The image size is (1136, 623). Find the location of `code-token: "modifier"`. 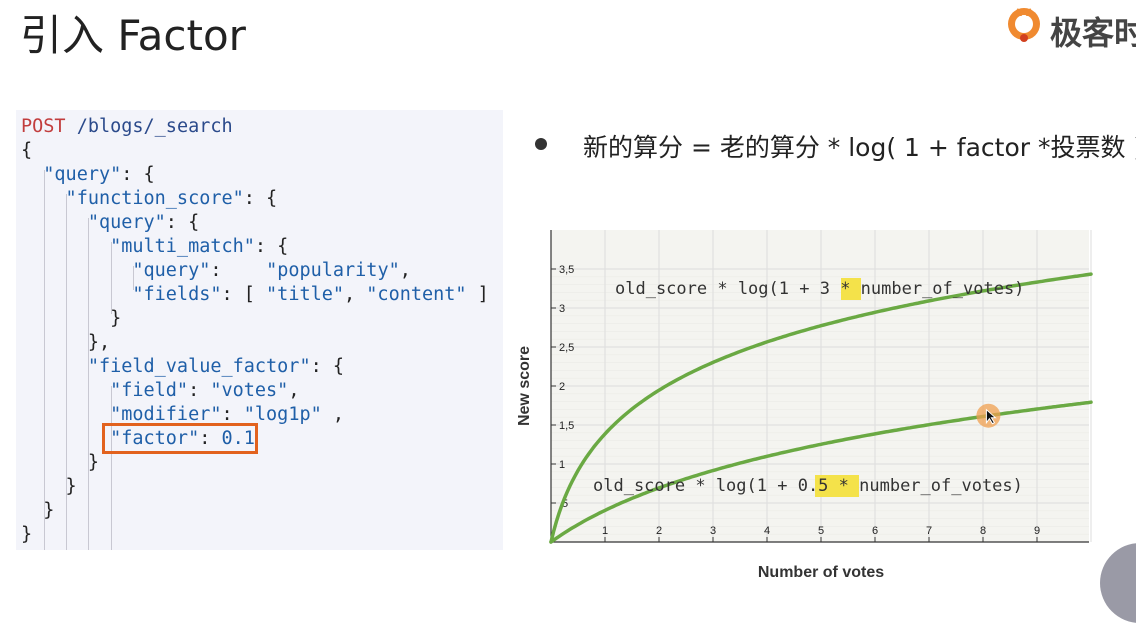

code-token: "modifier" is located at coordinates (121, 414).